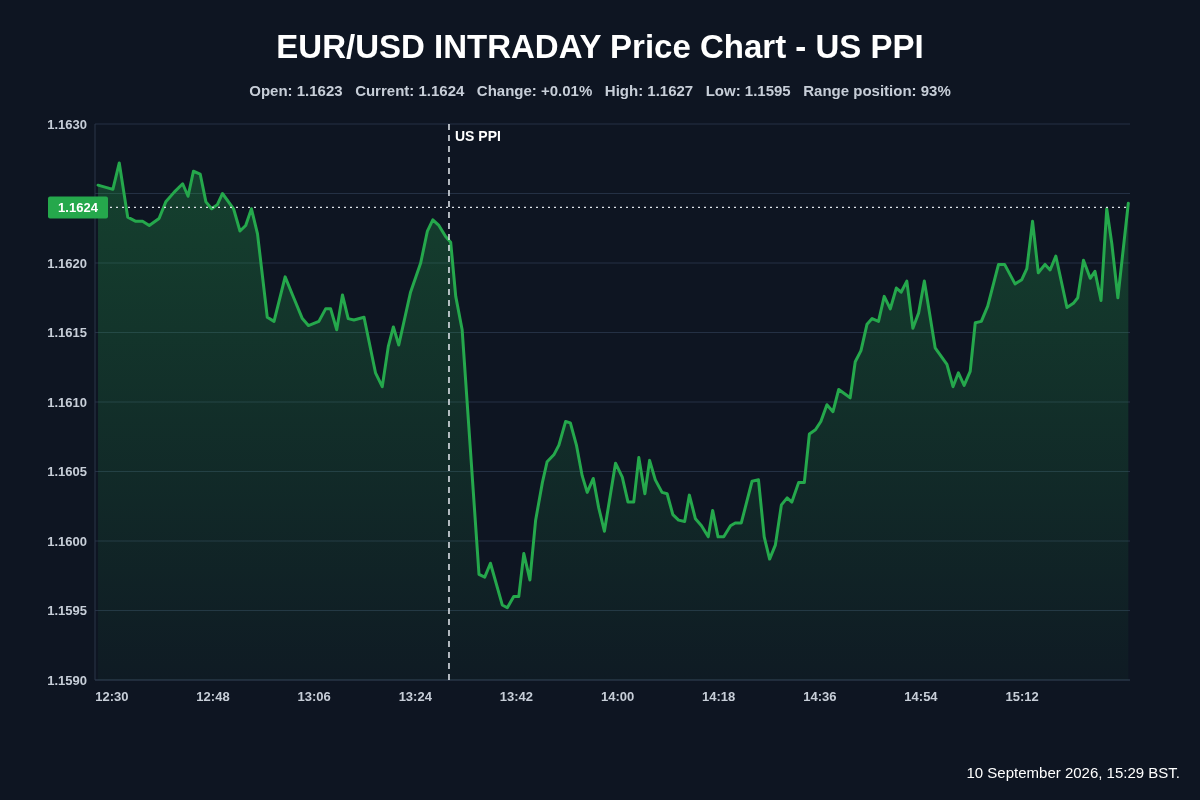  I want to click on y-tick-label: 1.1600, so click(67, 541).